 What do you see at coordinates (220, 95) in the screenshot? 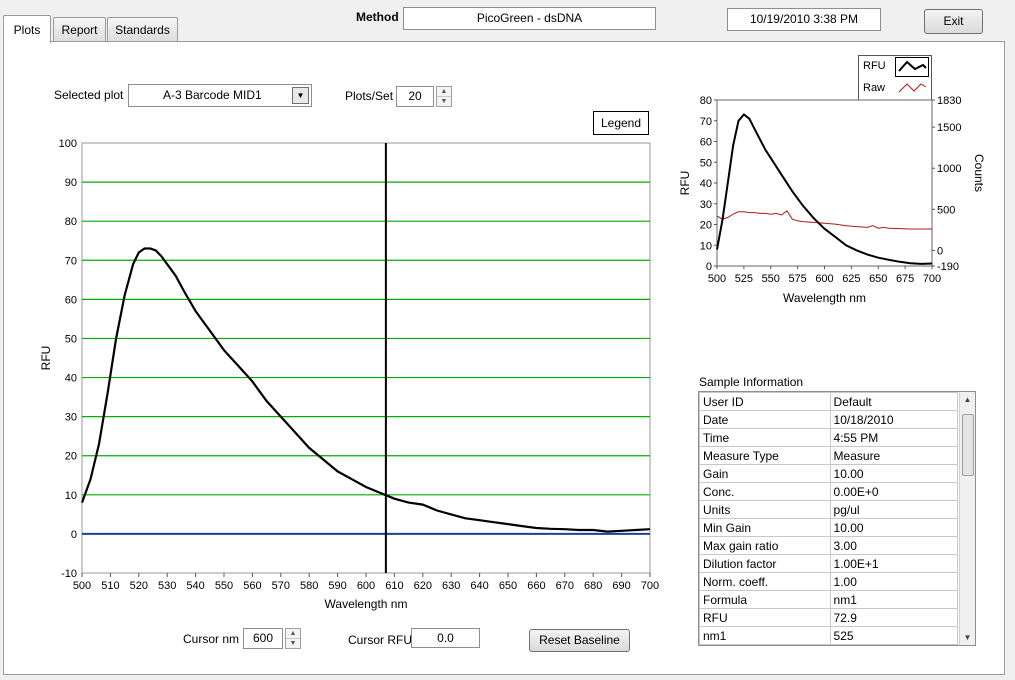
I see `selected-plot-dropdown: A-3 Barcode MID1 ▼` at bounding box center [220, 95].